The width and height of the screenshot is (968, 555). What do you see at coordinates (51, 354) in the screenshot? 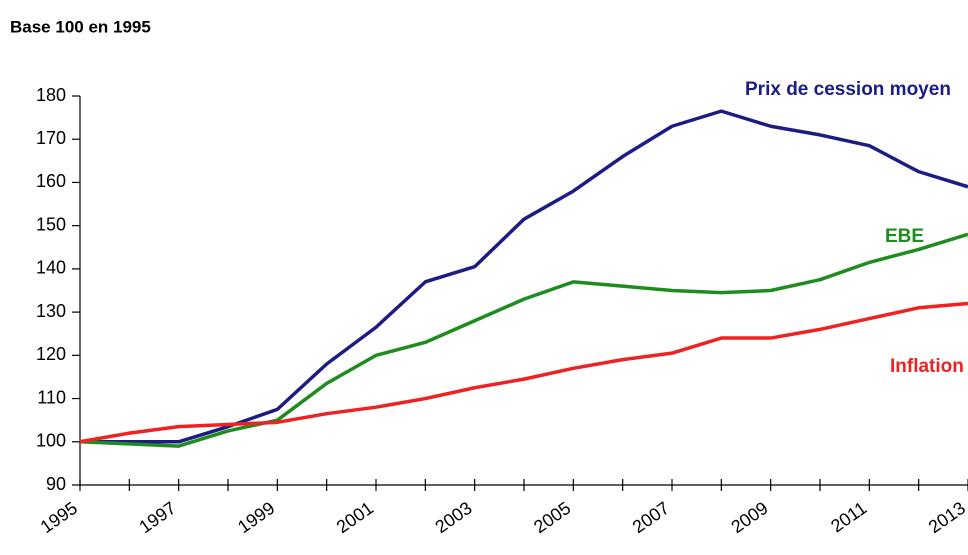
I see `y-tick-label: 120` at bounding box center [51, 354].